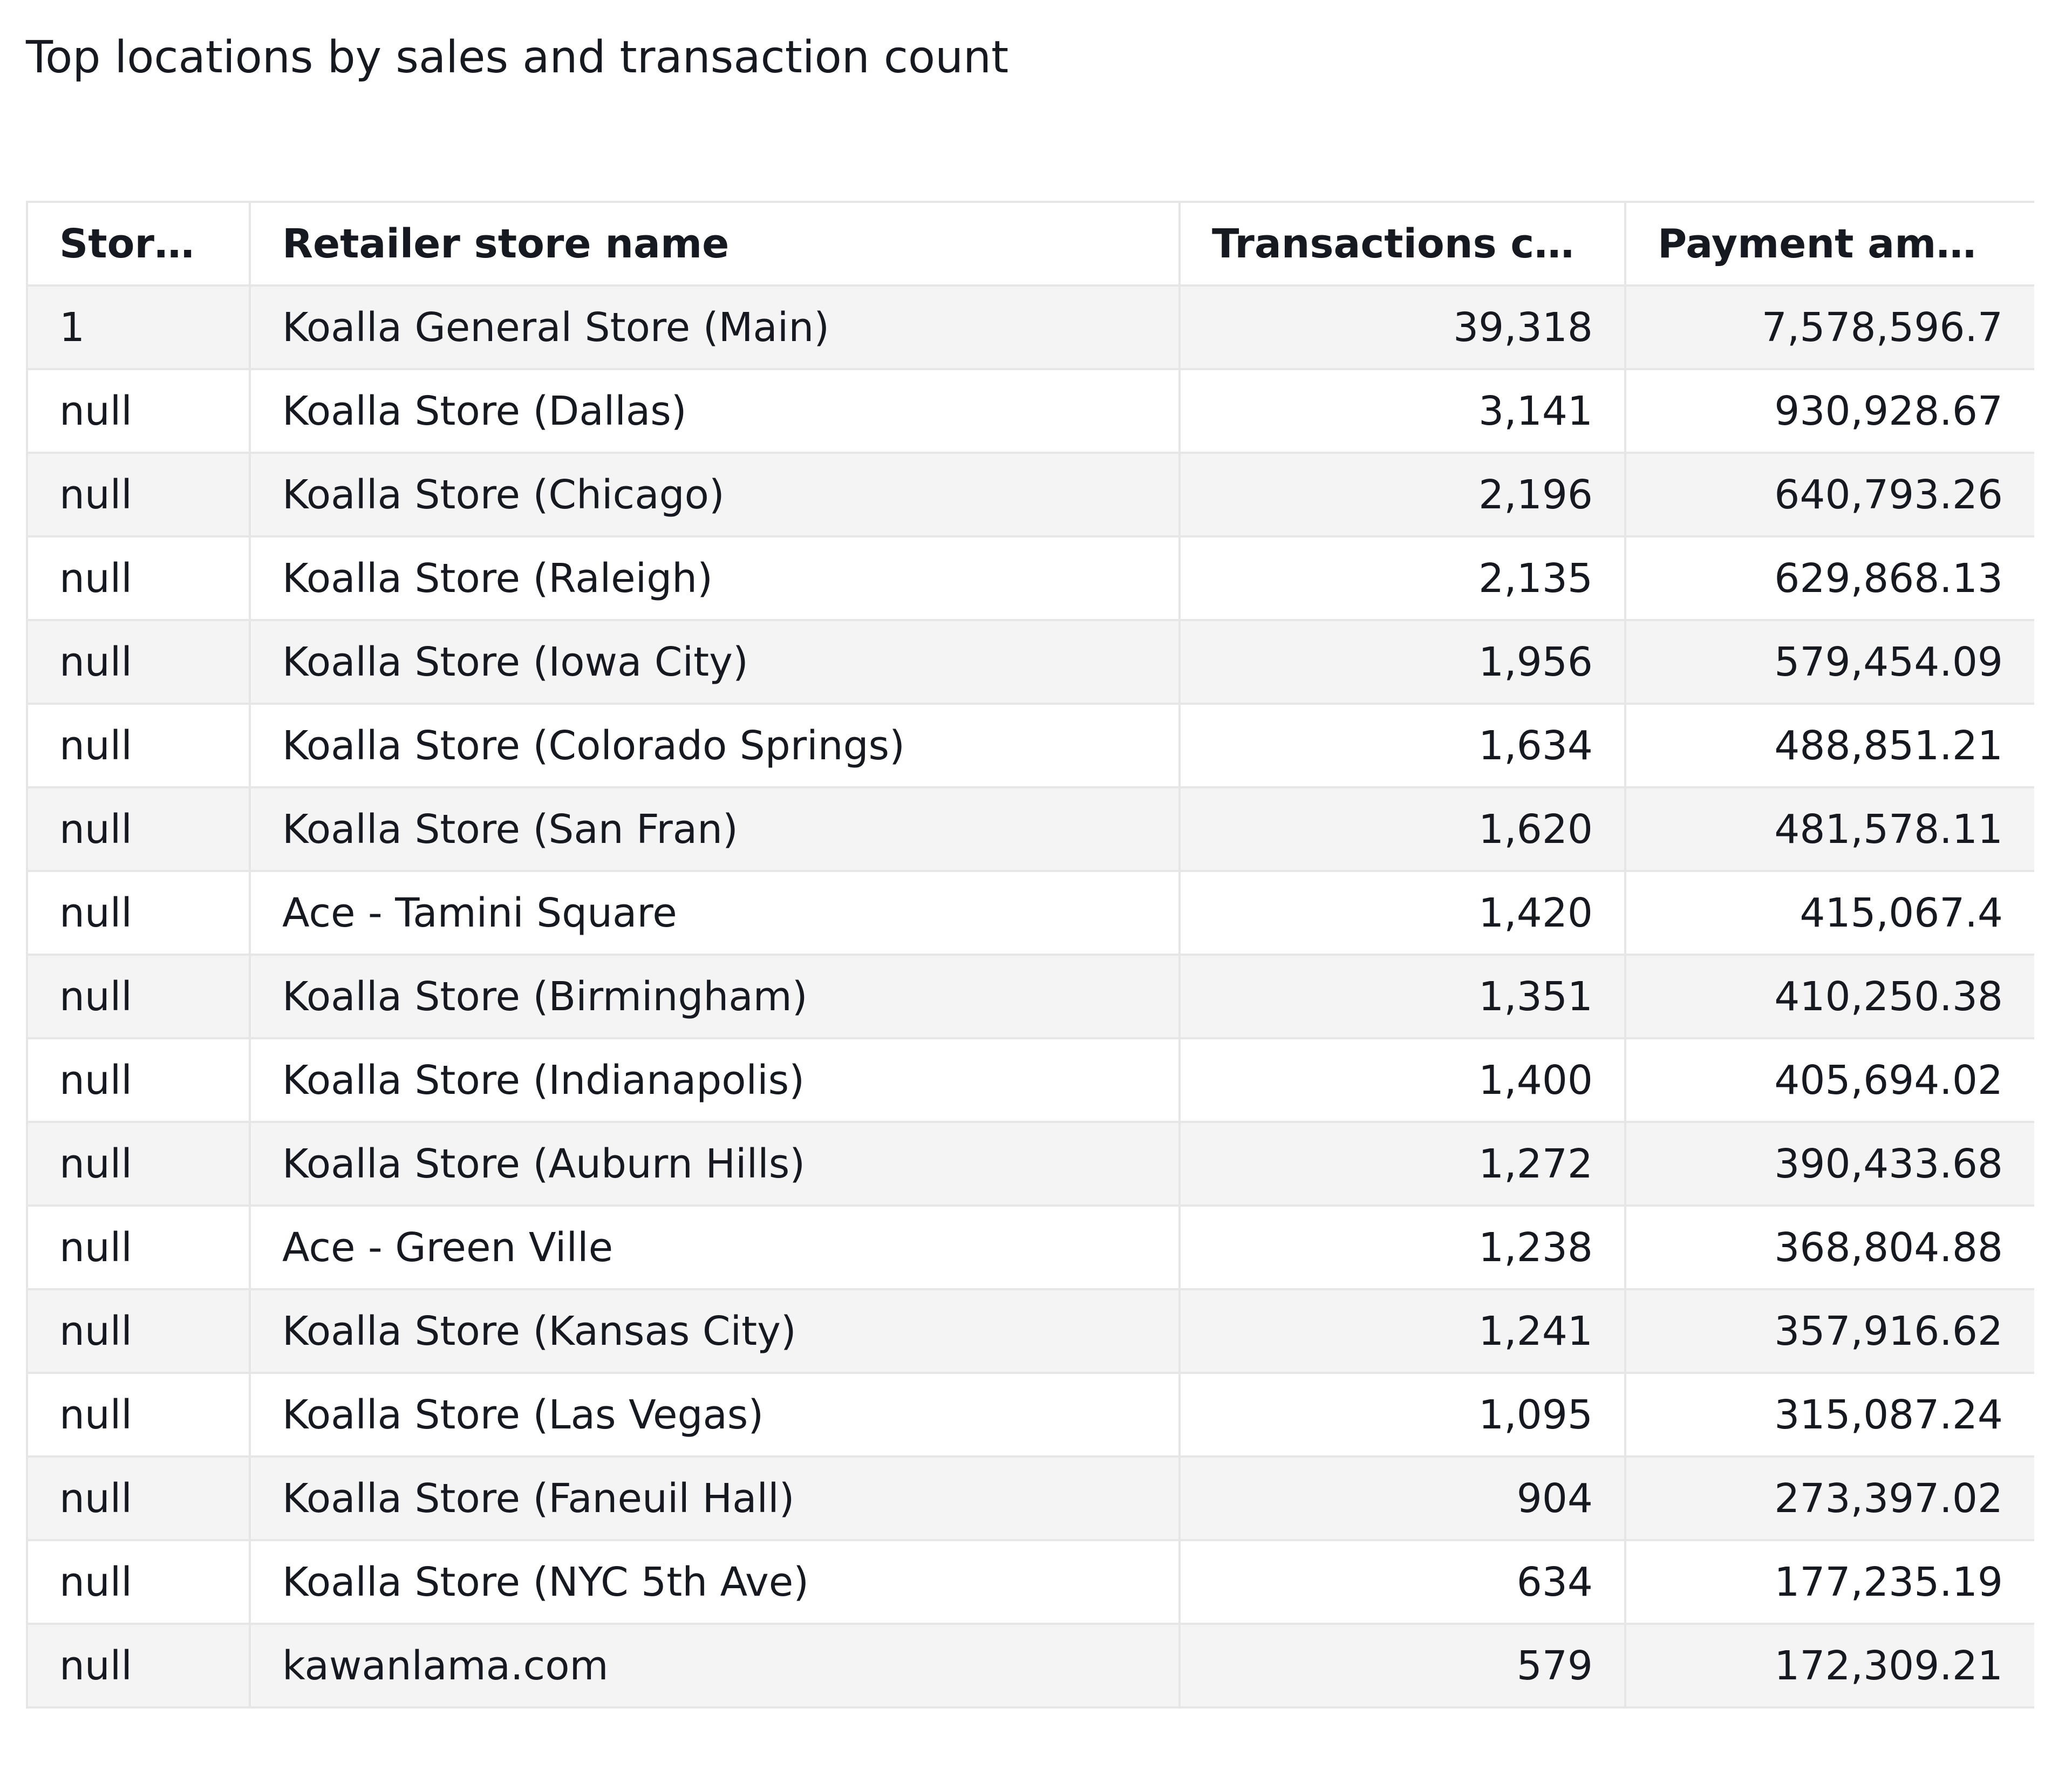 This screenshot has width=2072, height=1790. I want to click on payment-amount-cell: 7,578,596.7, so click(1829, 327).